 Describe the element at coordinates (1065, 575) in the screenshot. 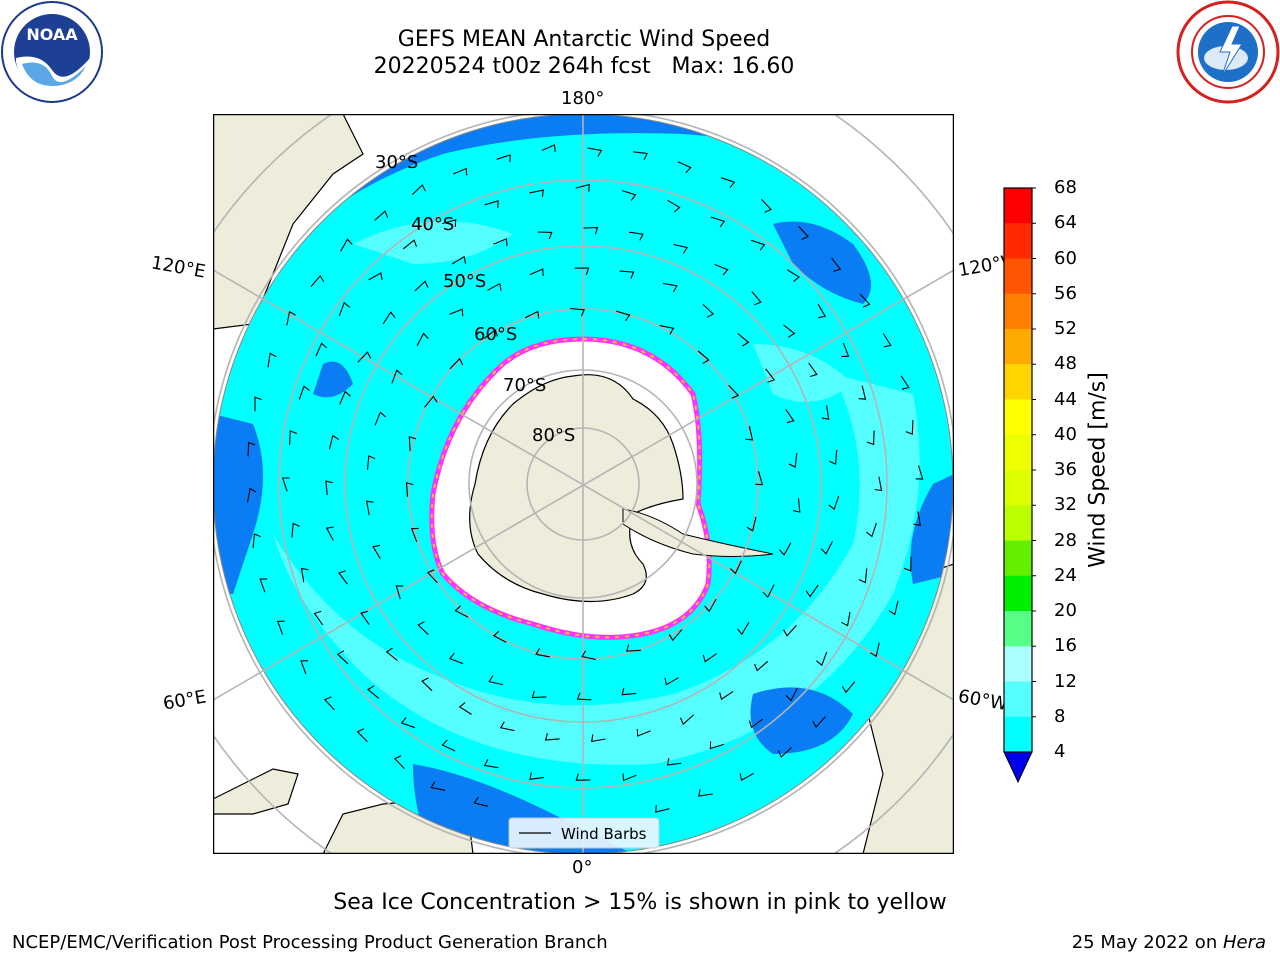

I see `colorbar-tick-label: 24` at that location.